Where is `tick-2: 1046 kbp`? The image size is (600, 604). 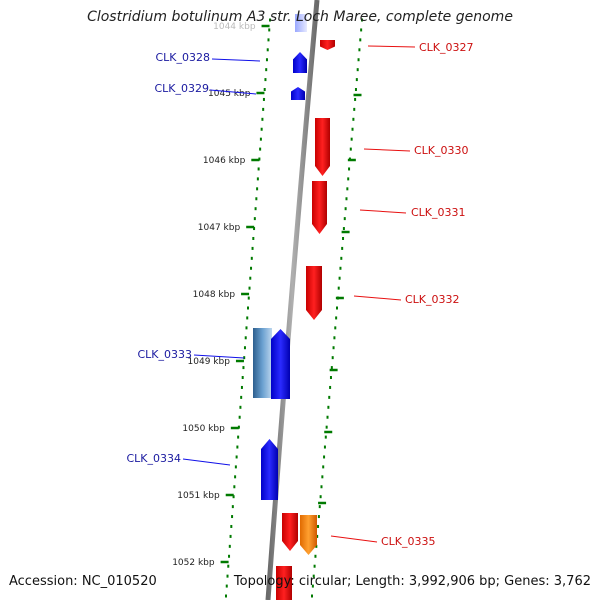 tick-2: 1046 kbp is located at coordinates (231, 161).